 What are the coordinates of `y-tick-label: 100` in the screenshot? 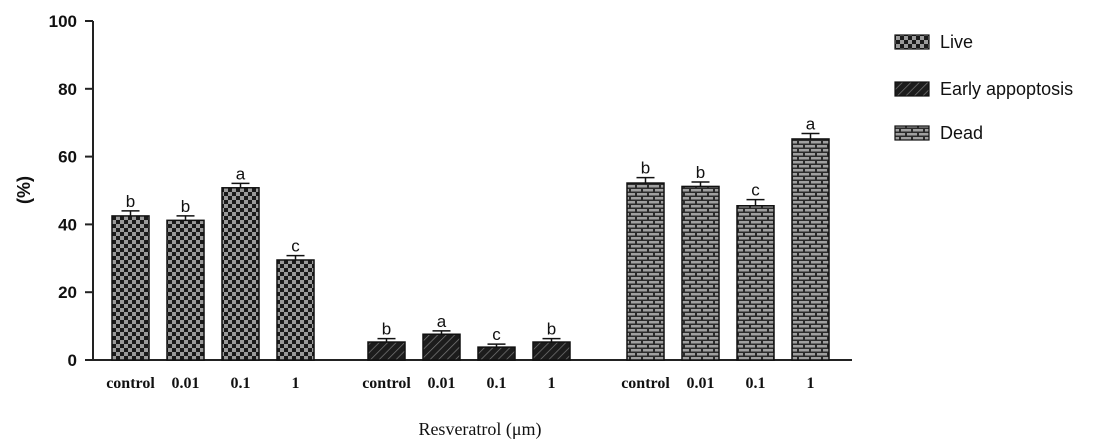 It's located at (63, 21).